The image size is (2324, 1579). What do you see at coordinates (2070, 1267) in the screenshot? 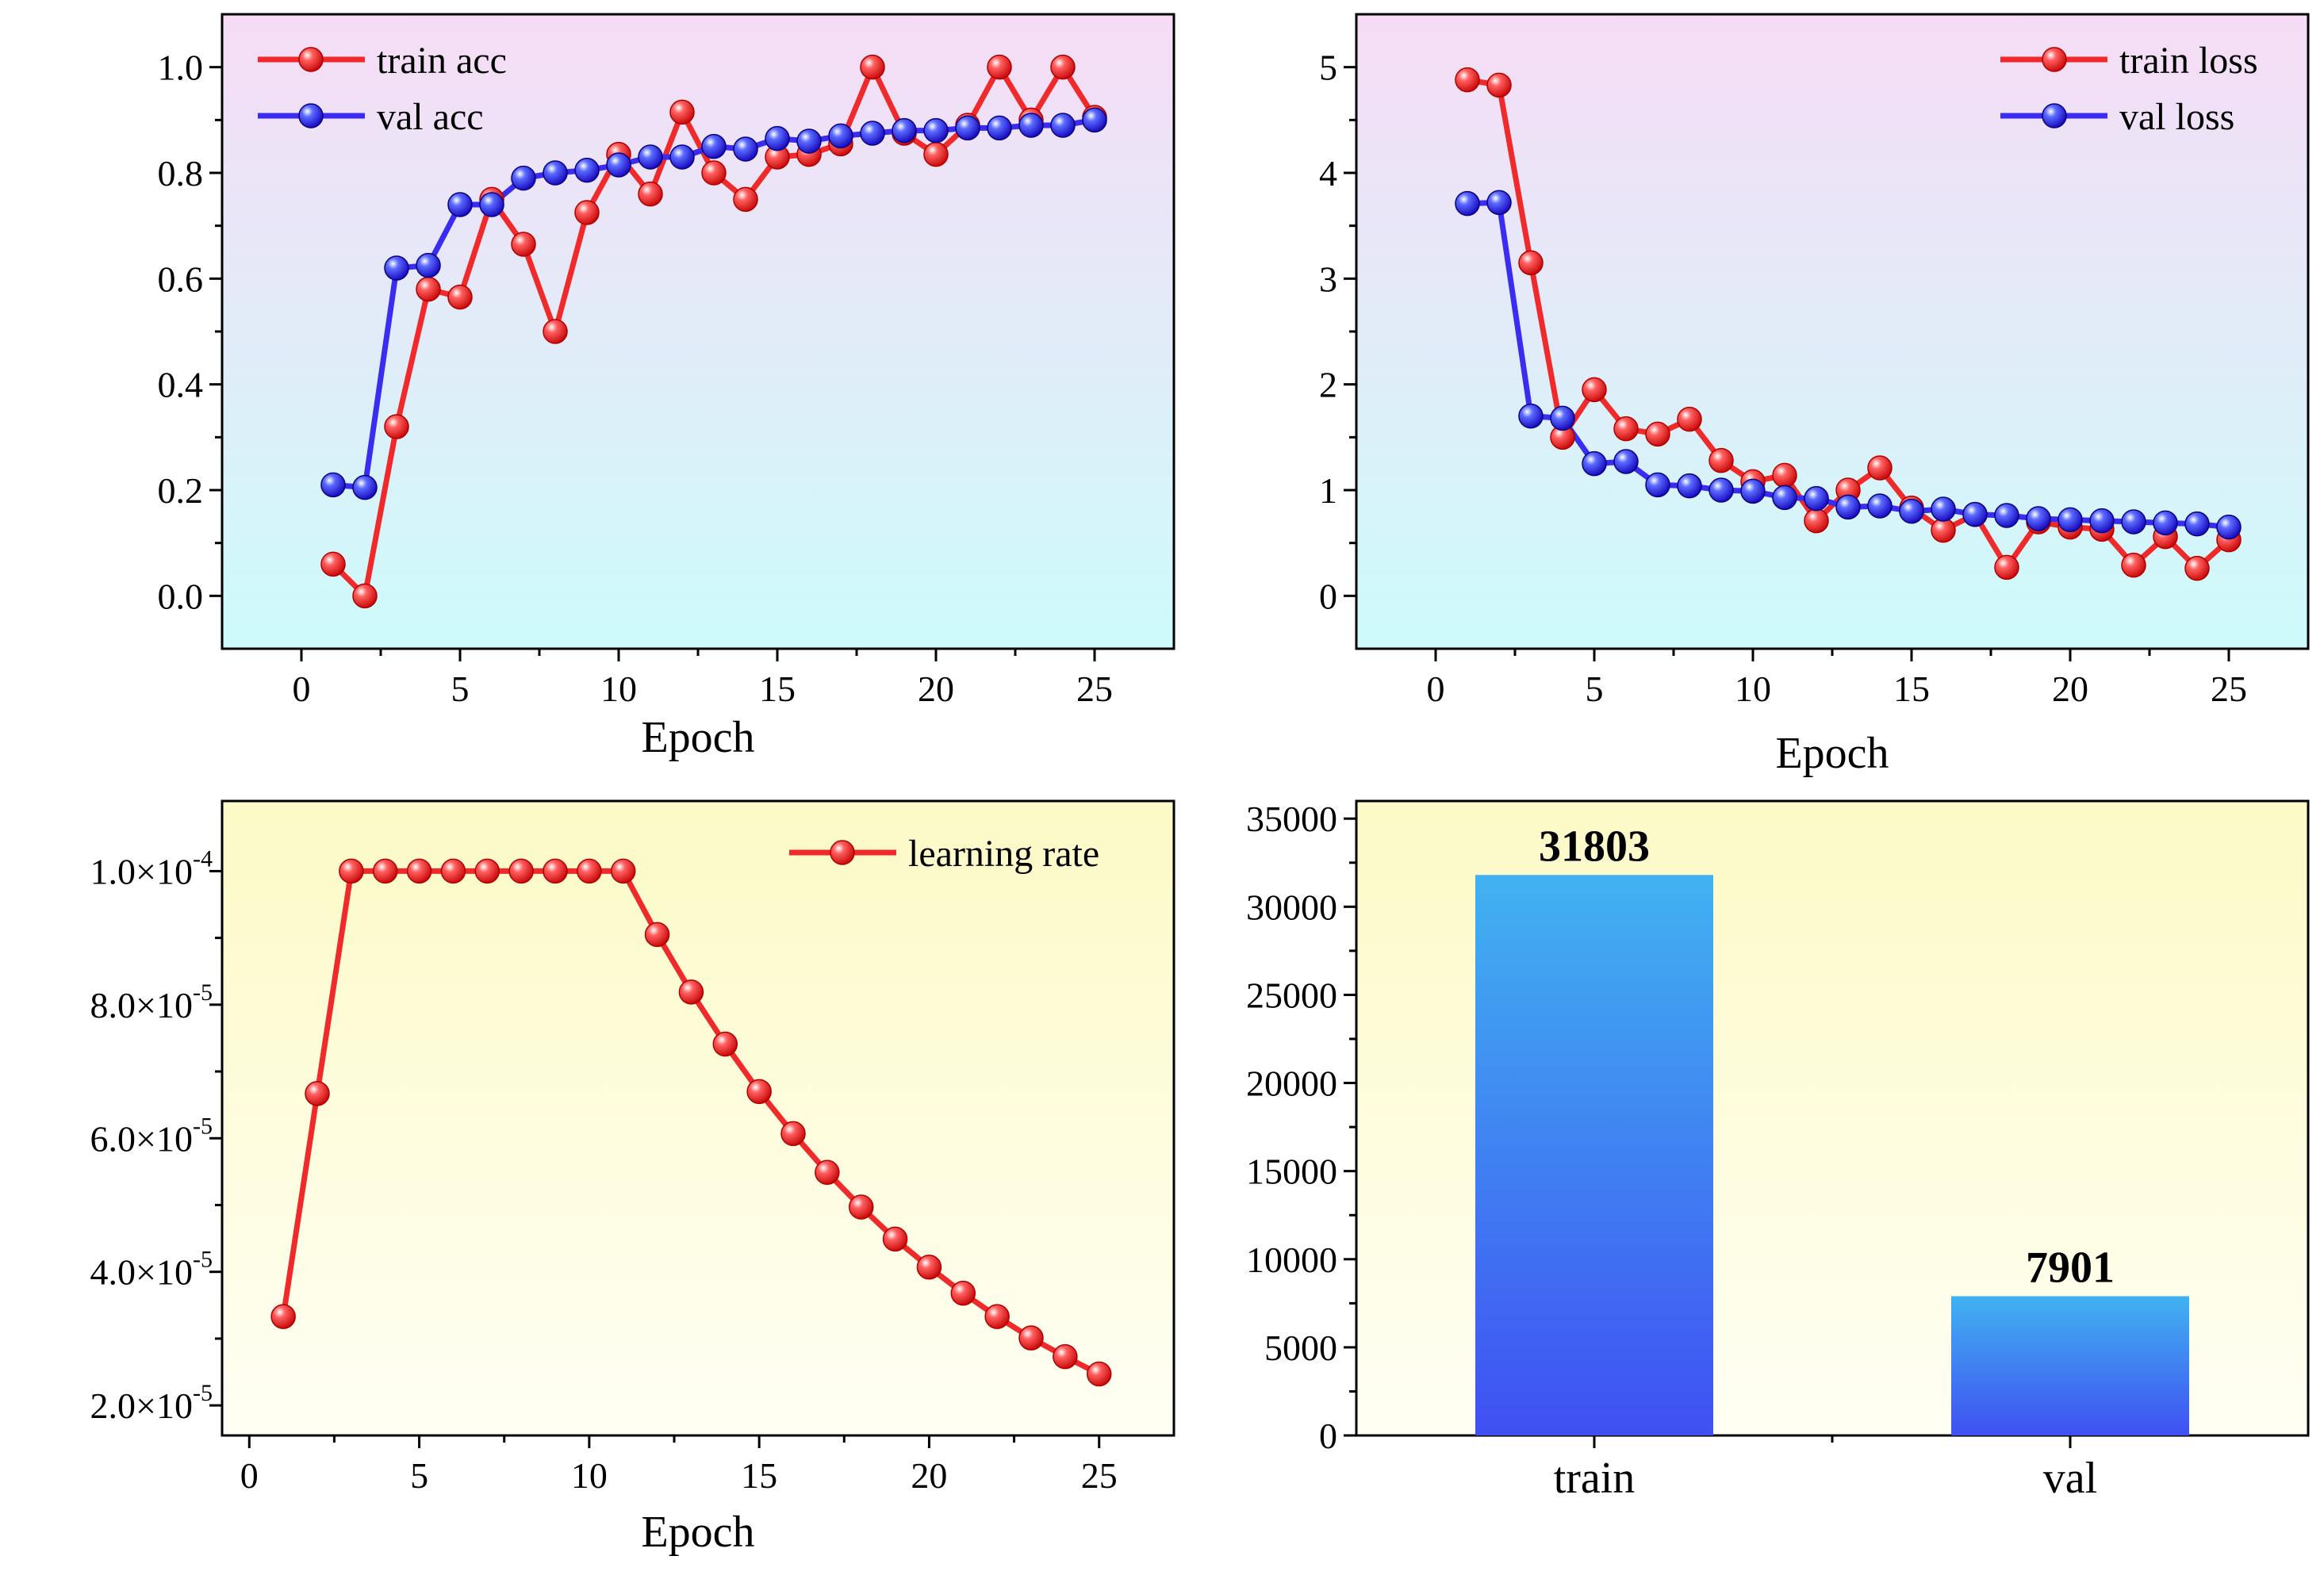
I see `bar-value-label-val: 7901` at bounding box center [2070, 1267].